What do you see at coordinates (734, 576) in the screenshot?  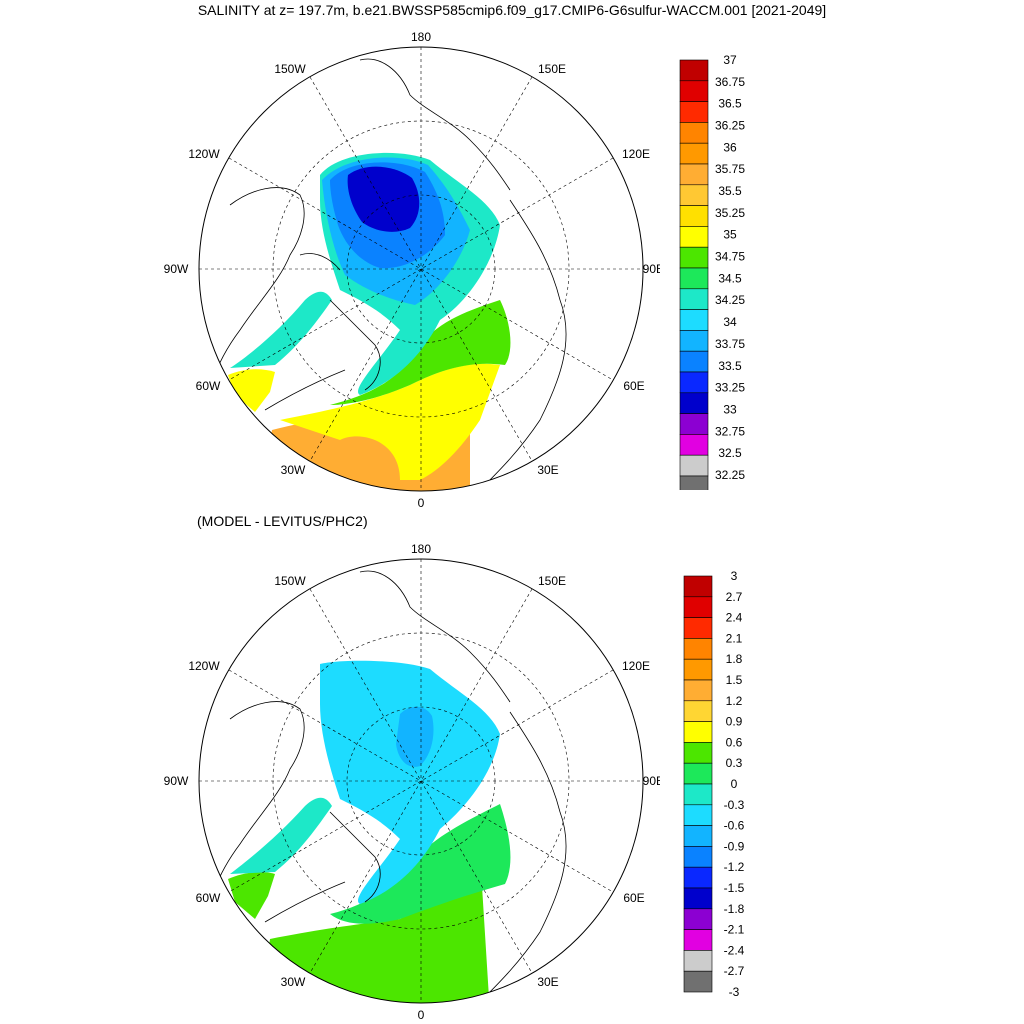 I see `difference-colorbar-tick-label: 3` at bounding box center [734, 576].